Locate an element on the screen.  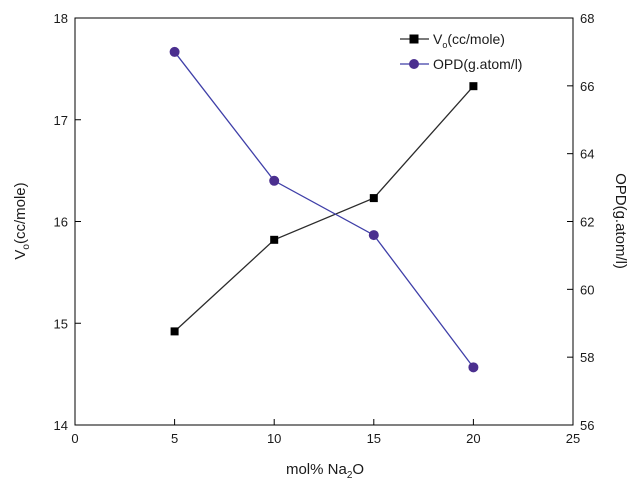
x-tick-label: 15 is located at coordinates (374, 438).